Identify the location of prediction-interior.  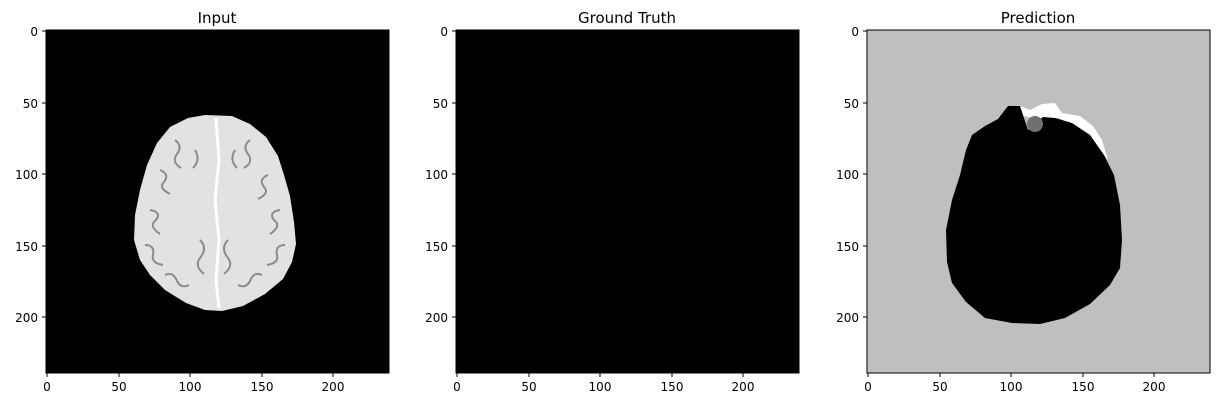
(1034, 215).